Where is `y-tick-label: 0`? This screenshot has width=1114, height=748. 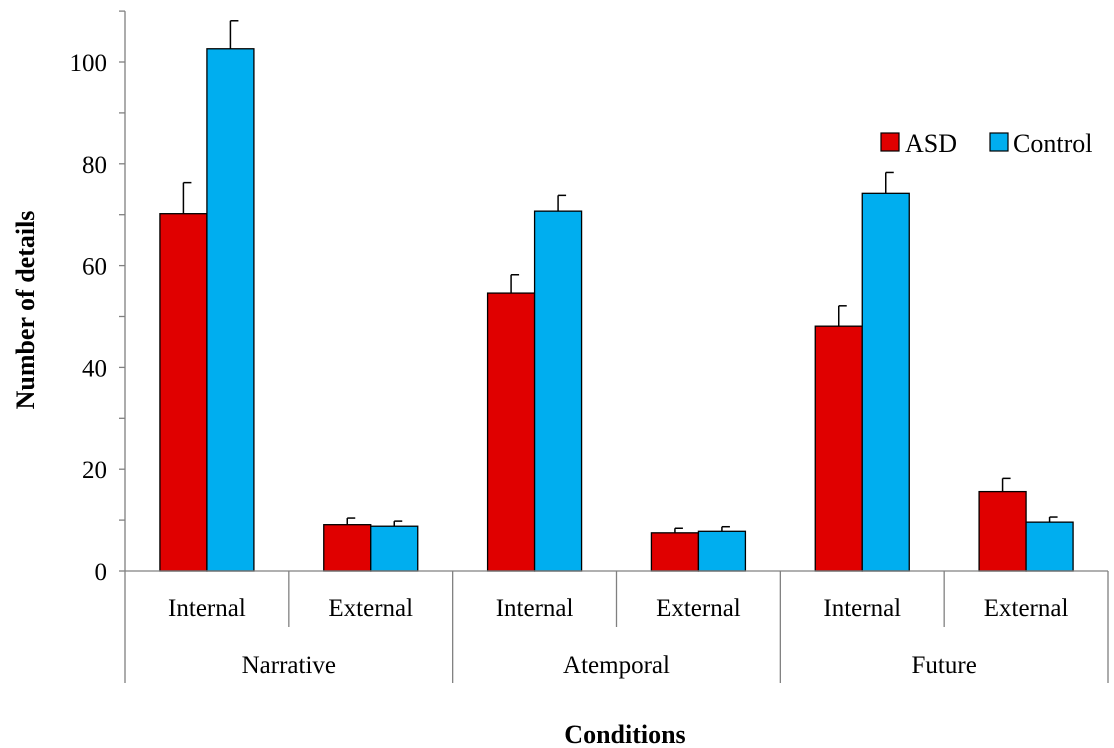
y-tick-label: 0 is located at coordinates (101, 572).